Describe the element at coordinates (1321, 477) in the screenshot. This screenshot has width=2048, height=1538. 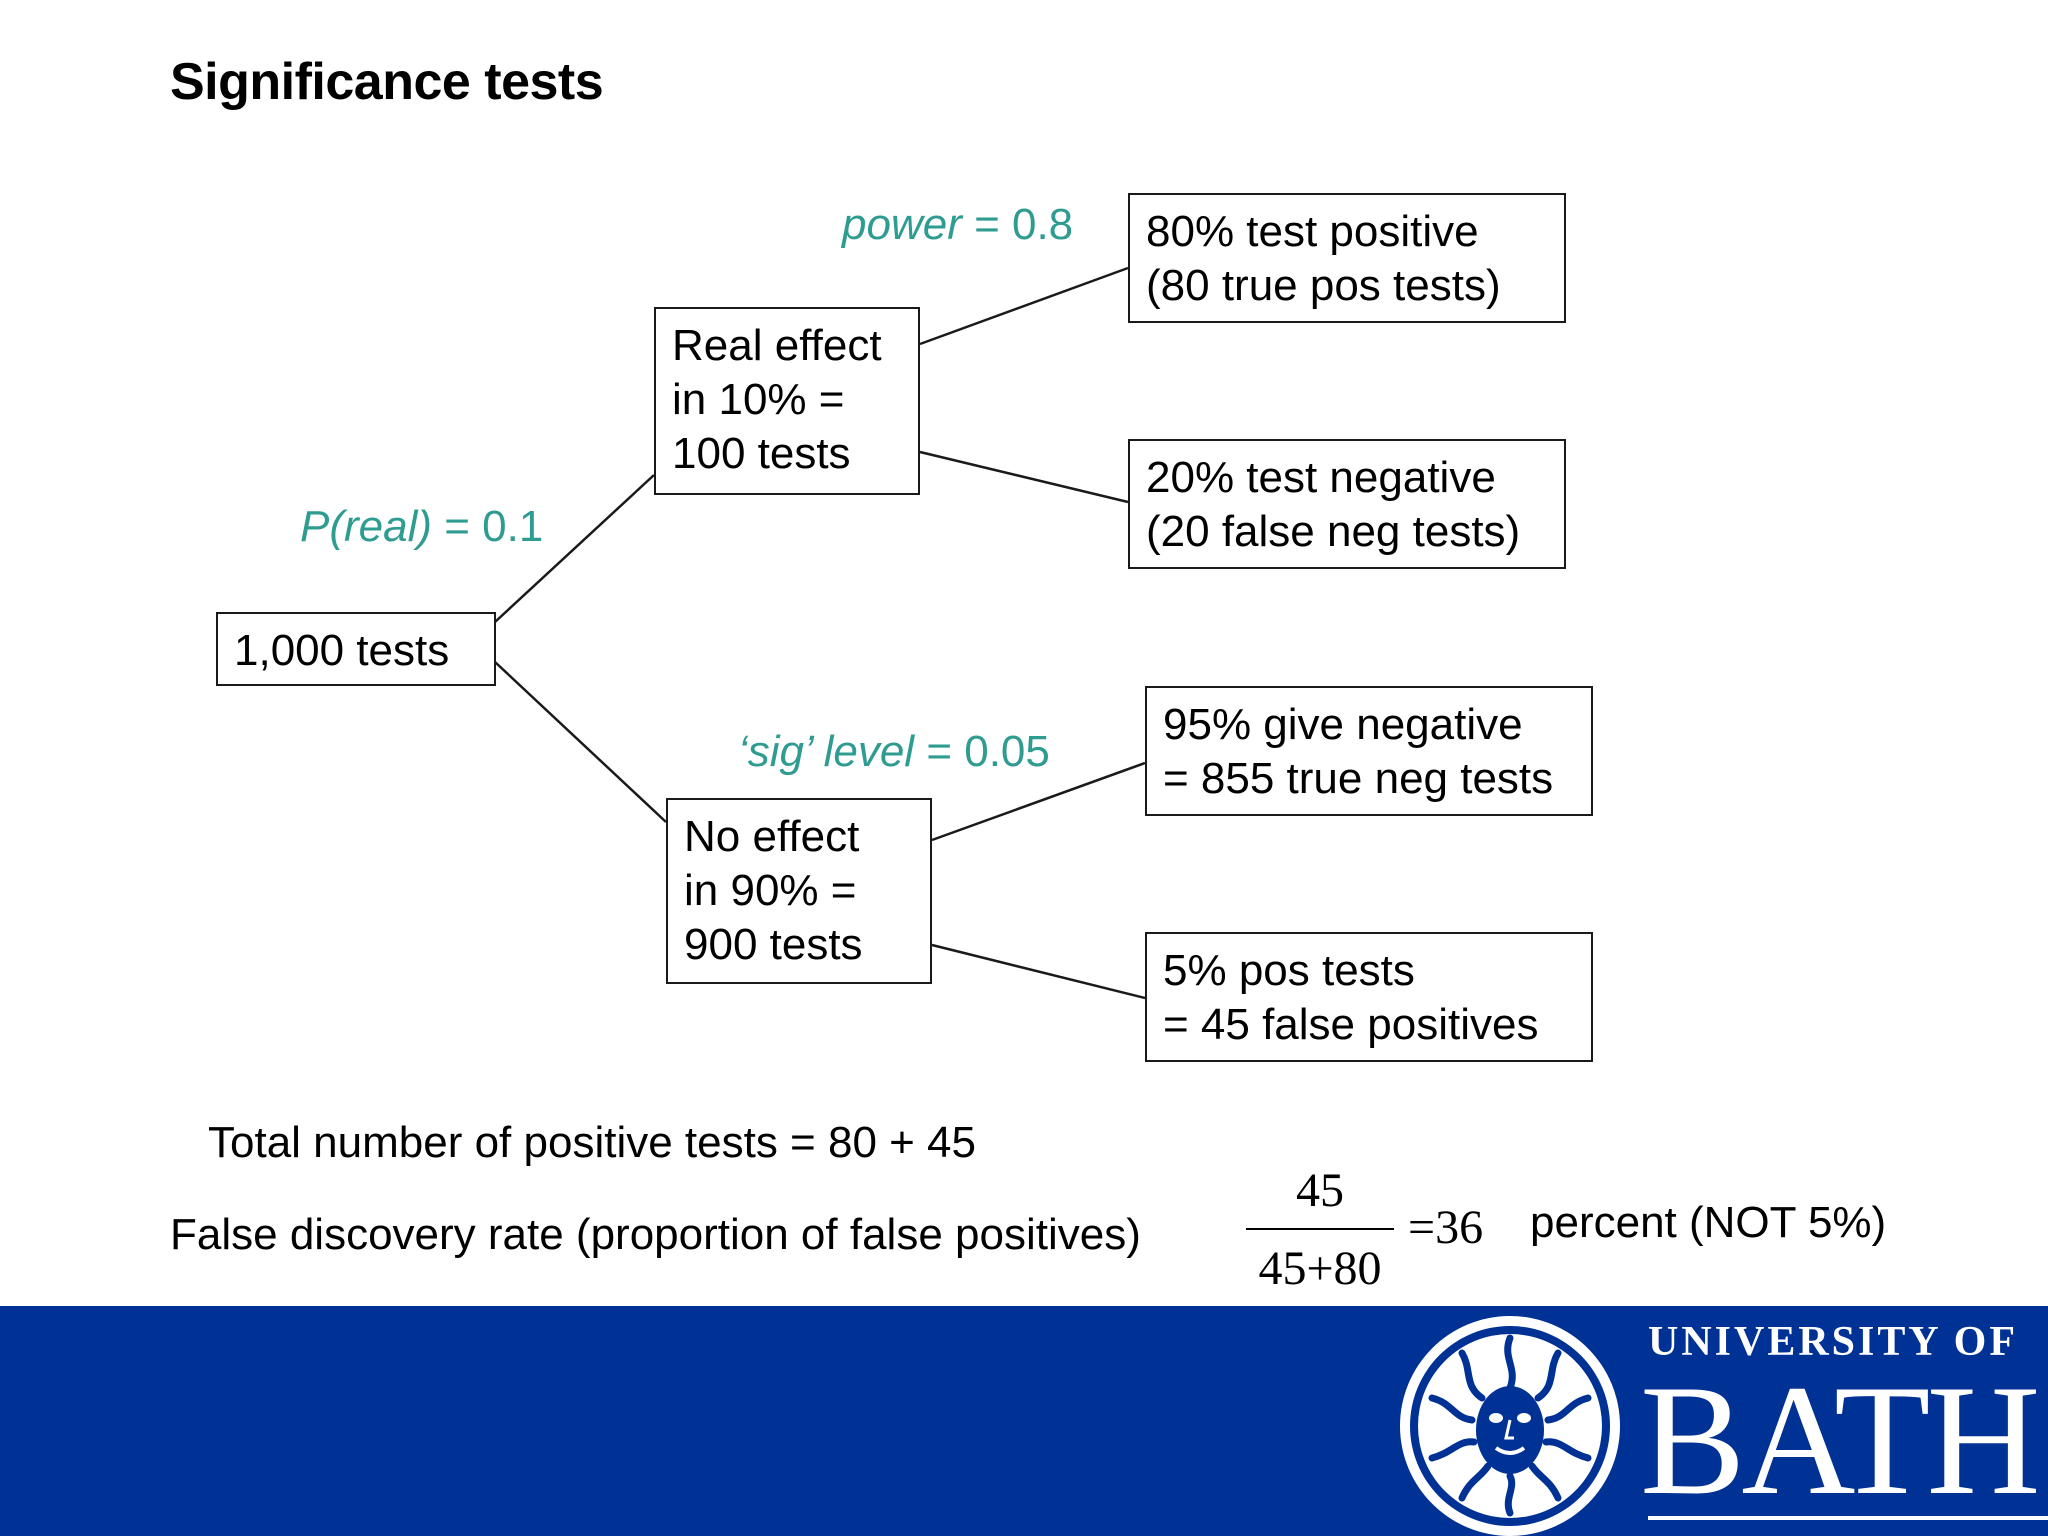
I see `false-negative-line-1: 20% test negative` at that location.